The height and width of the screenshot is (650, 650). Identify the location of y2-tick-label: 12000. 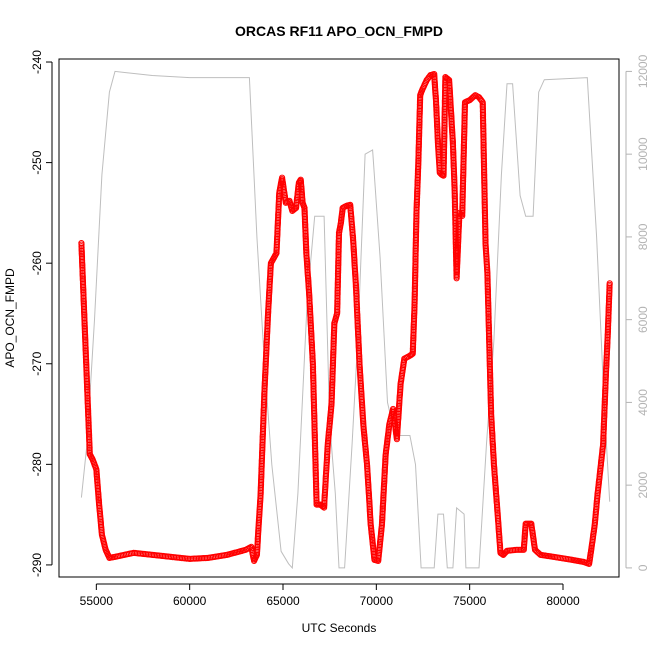
(643, 71).